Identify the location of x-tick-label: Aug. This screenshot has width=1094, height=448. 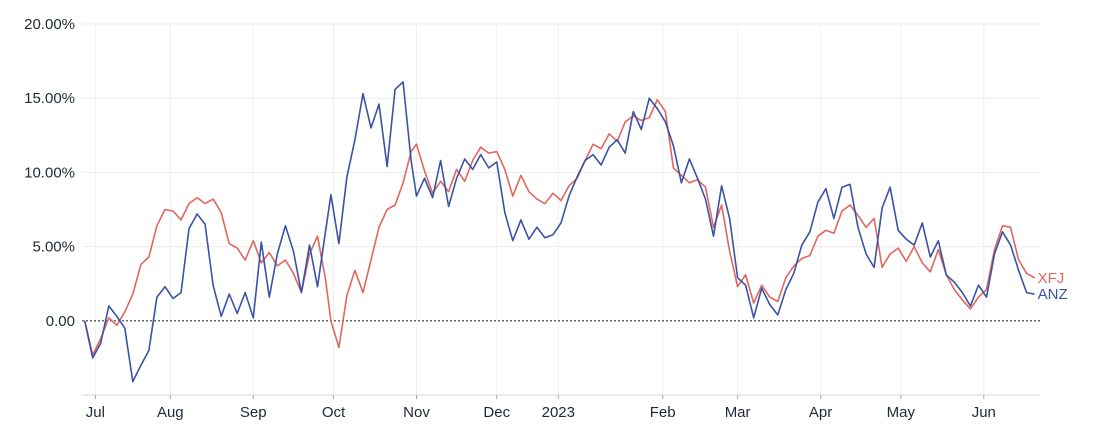
(170, 412).